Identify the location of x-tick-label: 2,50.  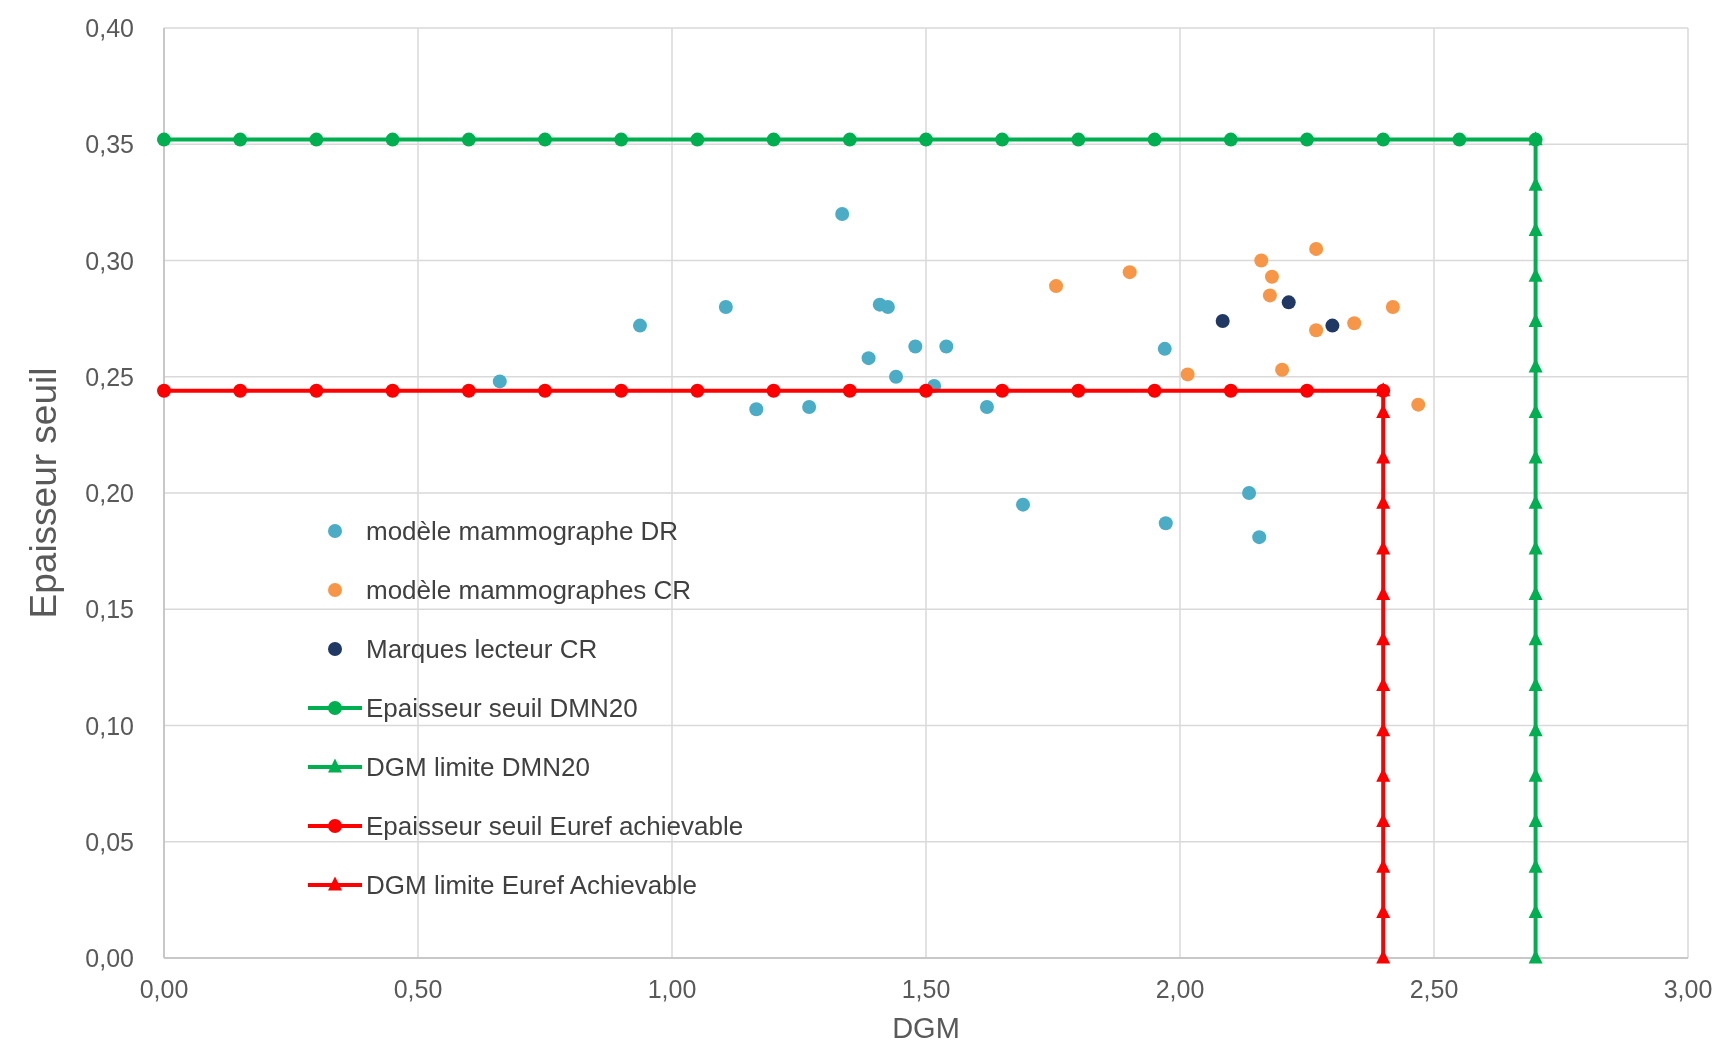
(1434, 989).